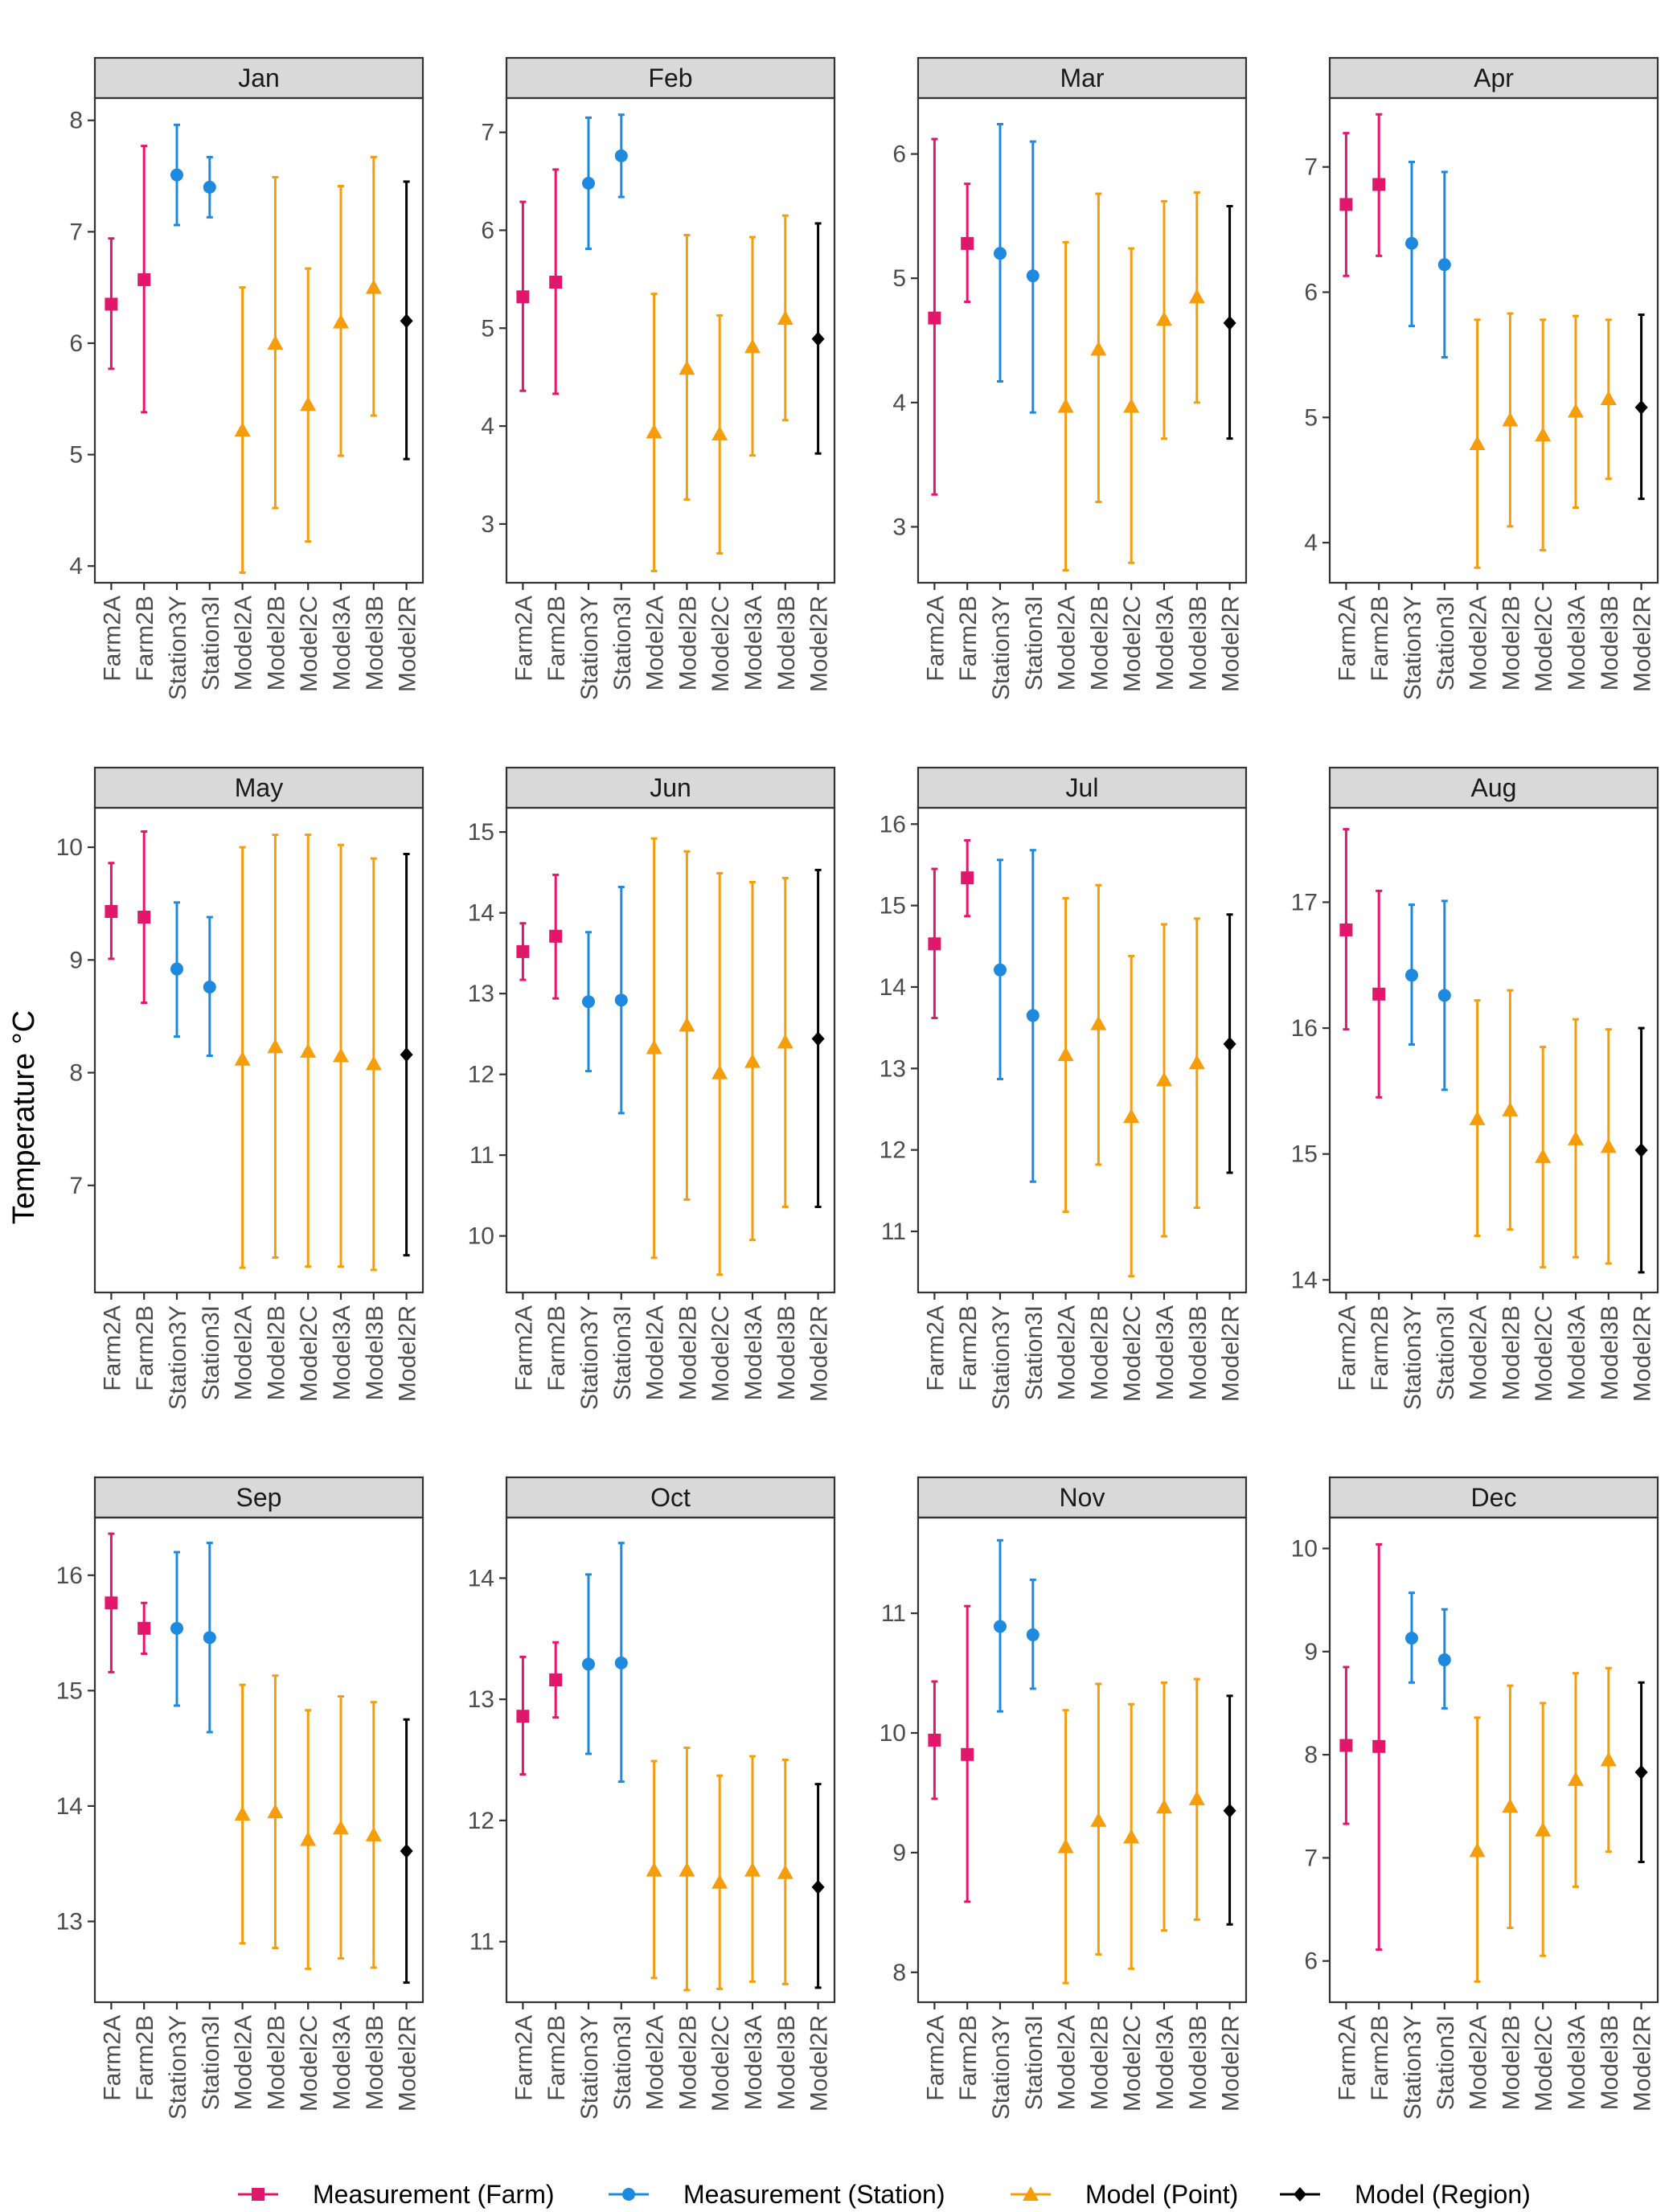 The image size is (1673, 2212). Describe the element at coordinates (1229, 1043) in the screenshot. I see `errorbar-model2r` at that location.